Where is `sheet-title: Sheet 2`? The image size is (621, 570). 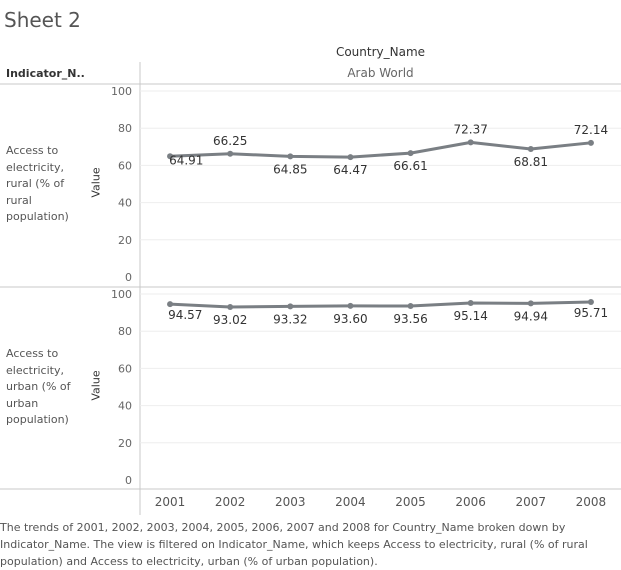 sheet-title: Sheet 2 is located at coordinates (42, 20).